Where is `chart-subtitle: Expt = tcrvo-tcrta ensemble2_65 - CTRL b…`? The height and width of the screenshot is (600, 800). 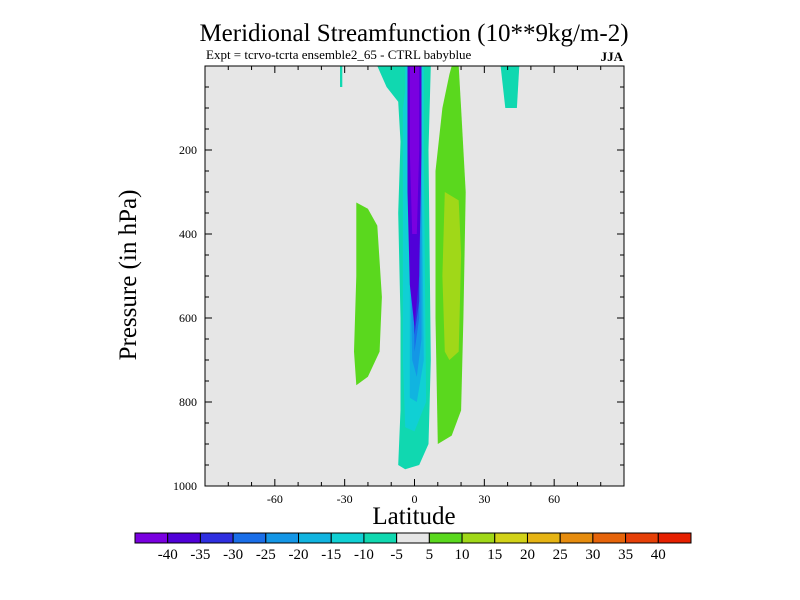
chart-subtitle: Expt = tcrvo-tcrta ensemble2_65 - CTRL b… is located at coordinates (339, 54).